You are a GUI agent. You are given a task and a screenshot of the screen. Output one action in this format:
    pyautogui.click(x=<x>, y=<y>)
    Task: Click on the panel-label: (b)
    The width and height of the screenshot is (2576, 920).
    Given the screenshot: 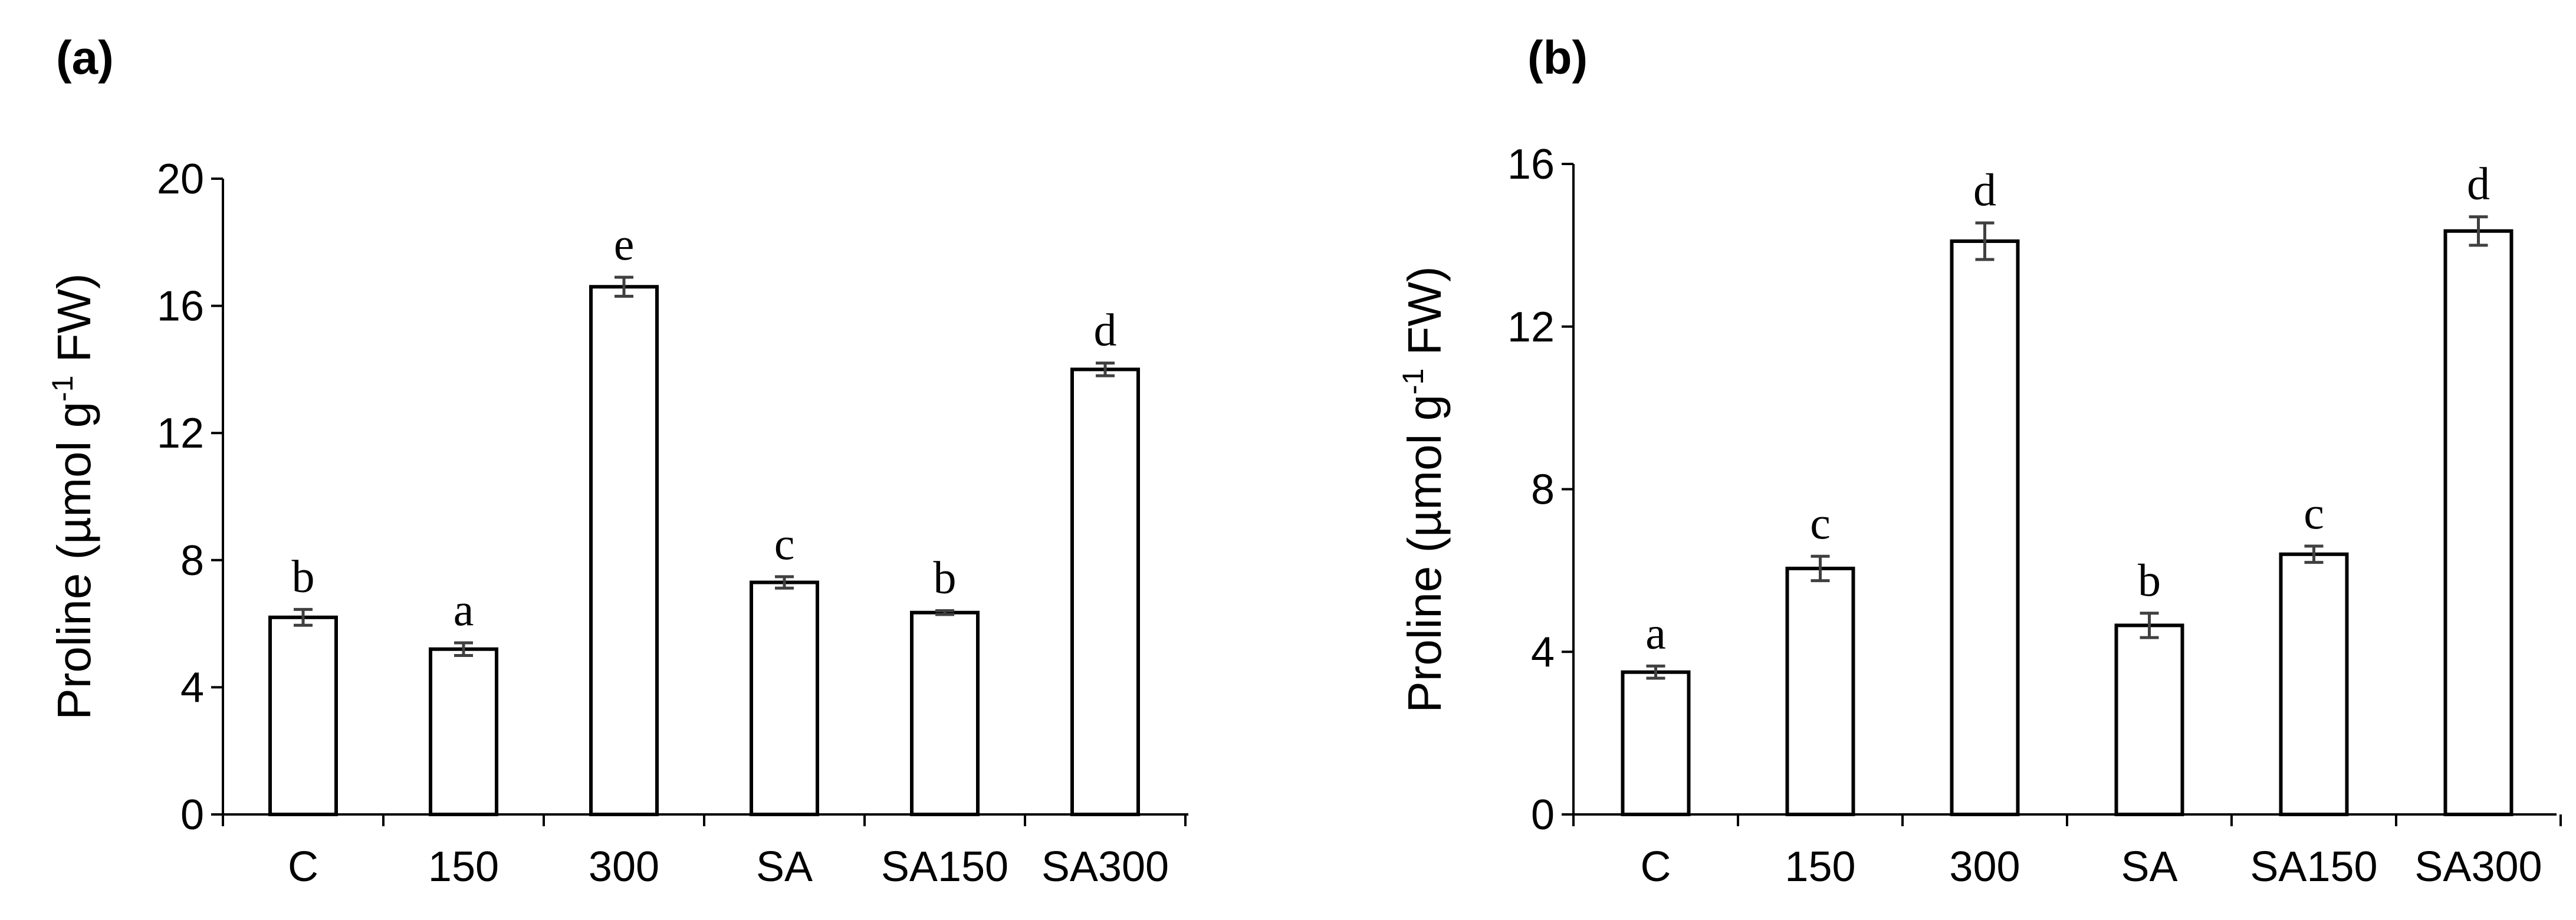 What is the action you would take?
    pyautogui.click(x=1557, y=57)
    